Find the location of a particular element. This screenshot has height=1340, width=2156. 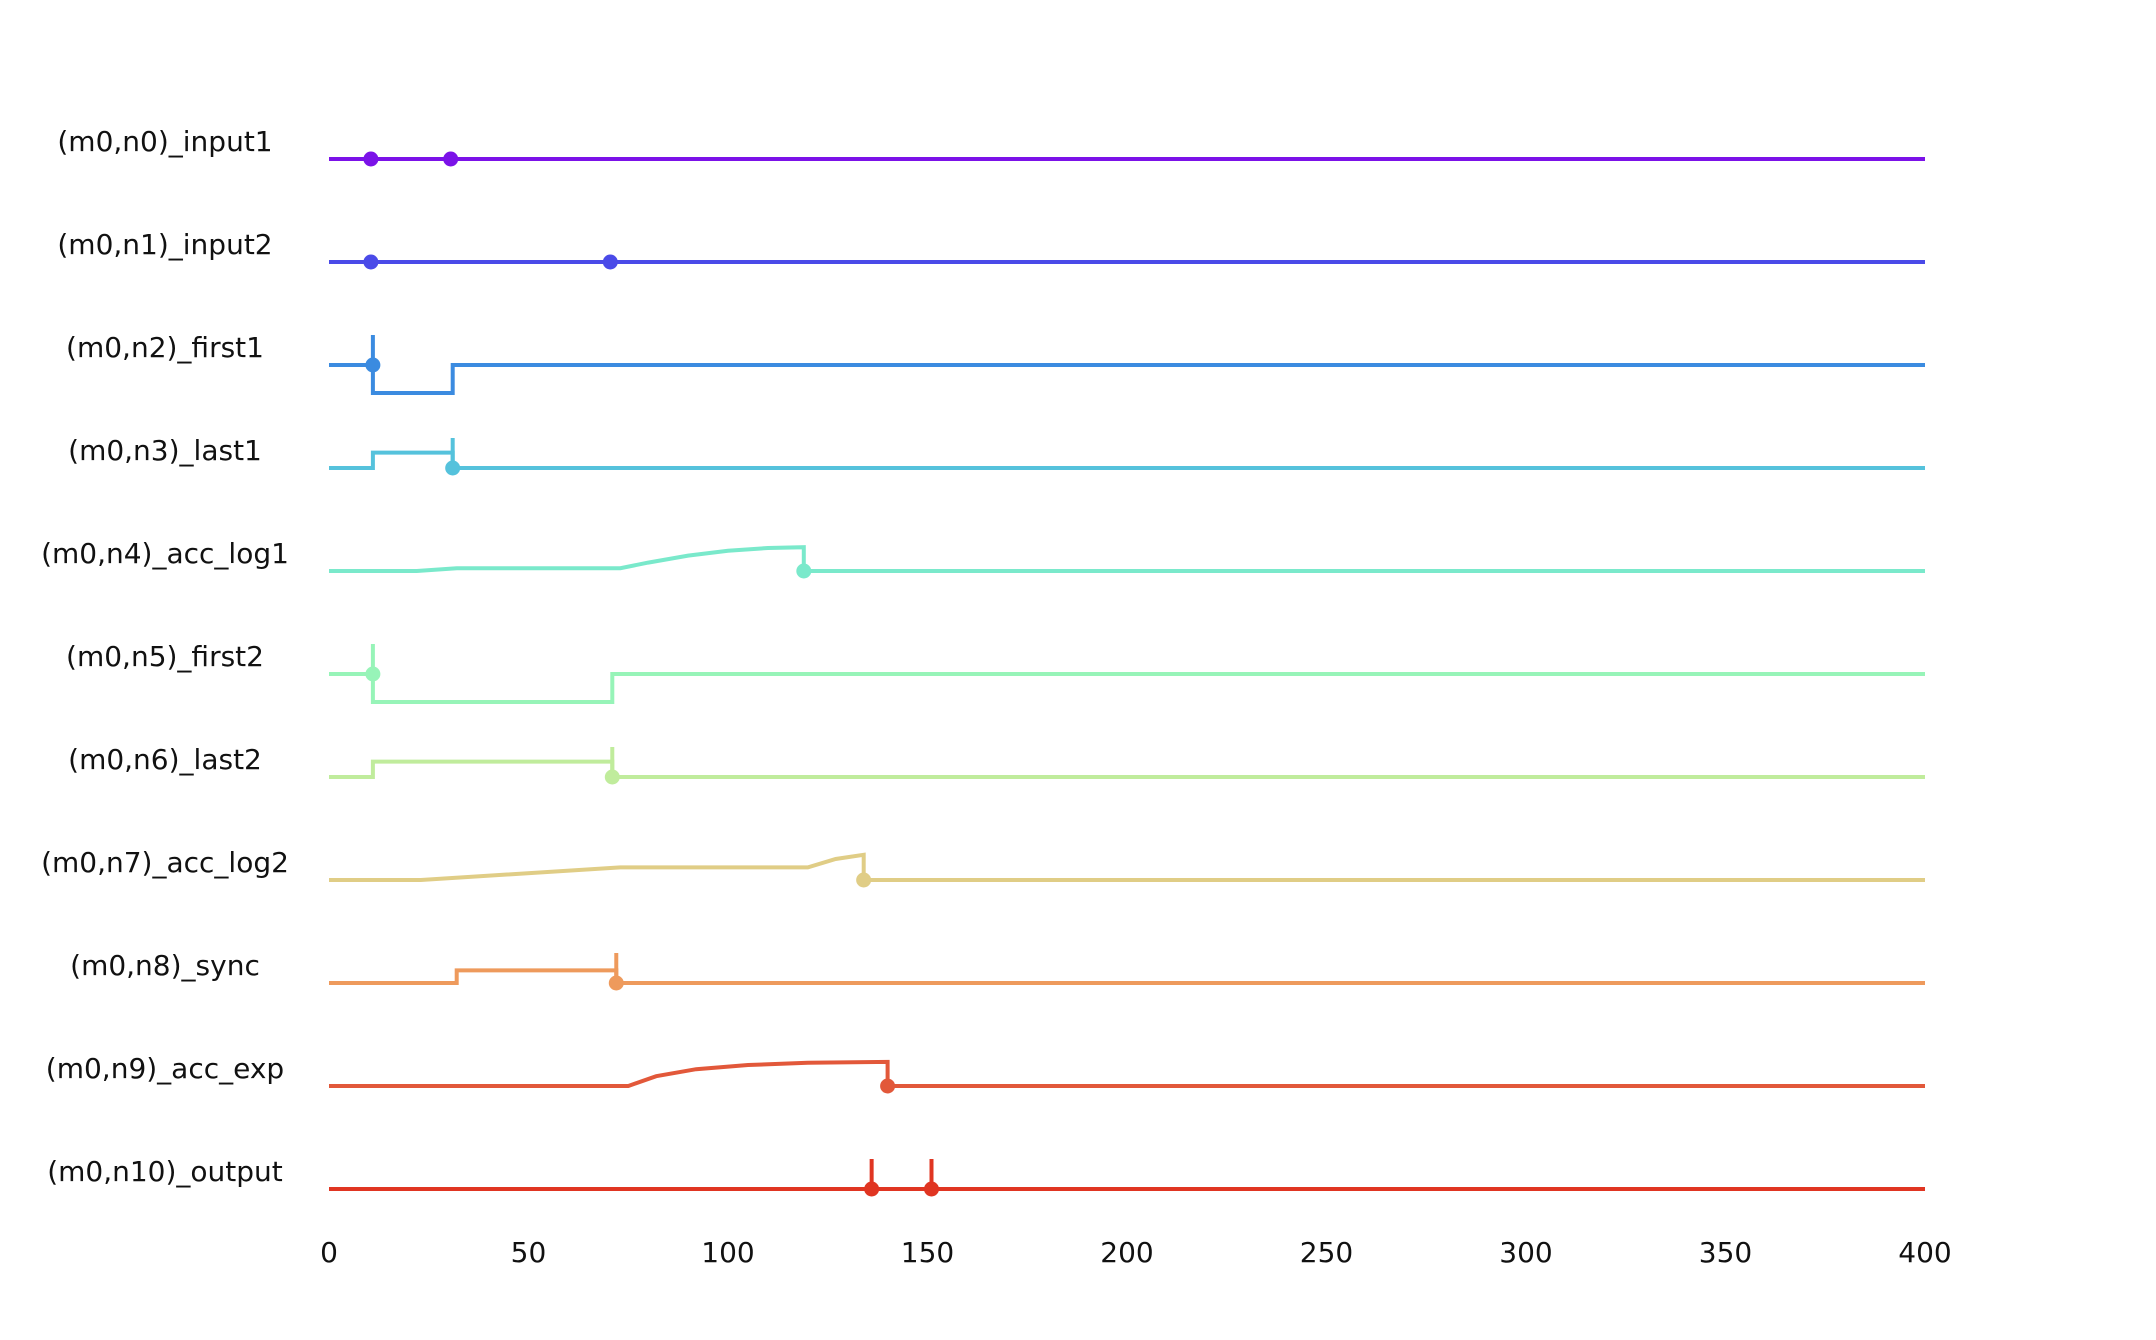

x-tick-label: 200 is located at coordinates (1126, 1252).